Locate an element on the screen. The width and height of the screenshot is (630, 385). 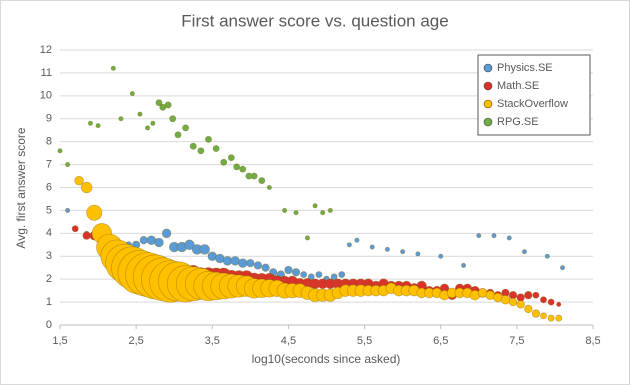
x-tick-label: 1,5 is located at coordinates (59, 341).